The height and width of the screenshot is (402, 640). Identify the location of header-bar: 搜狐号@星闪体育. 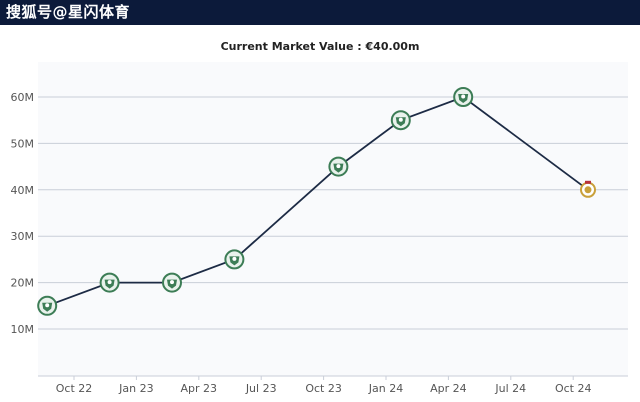
(320, 12).